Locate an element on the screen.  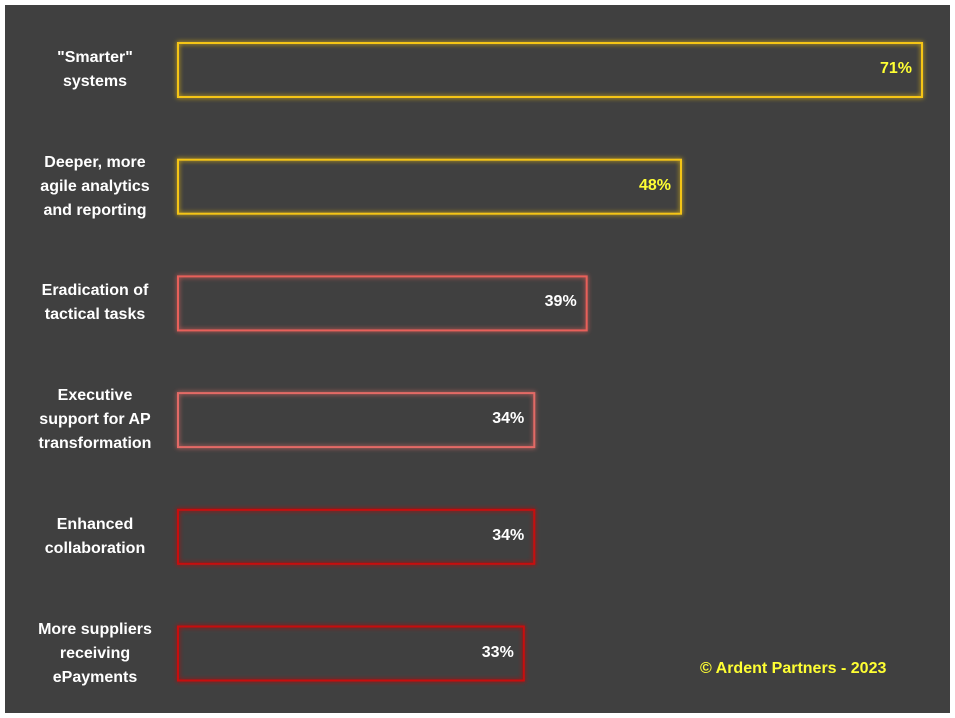
category-label: Enhanced collaboration is located at coordinates (95, 536).